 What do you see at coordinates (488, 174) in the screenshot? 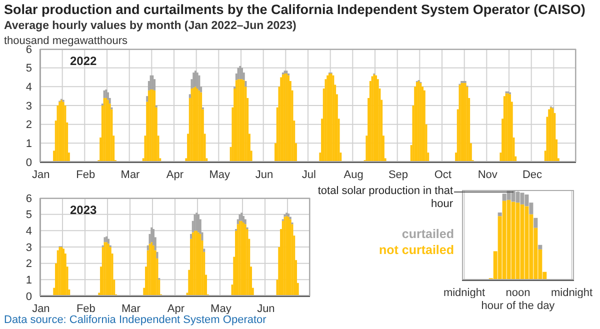
I see `x-tick-label: Nov` at bounding box center [488, 174].